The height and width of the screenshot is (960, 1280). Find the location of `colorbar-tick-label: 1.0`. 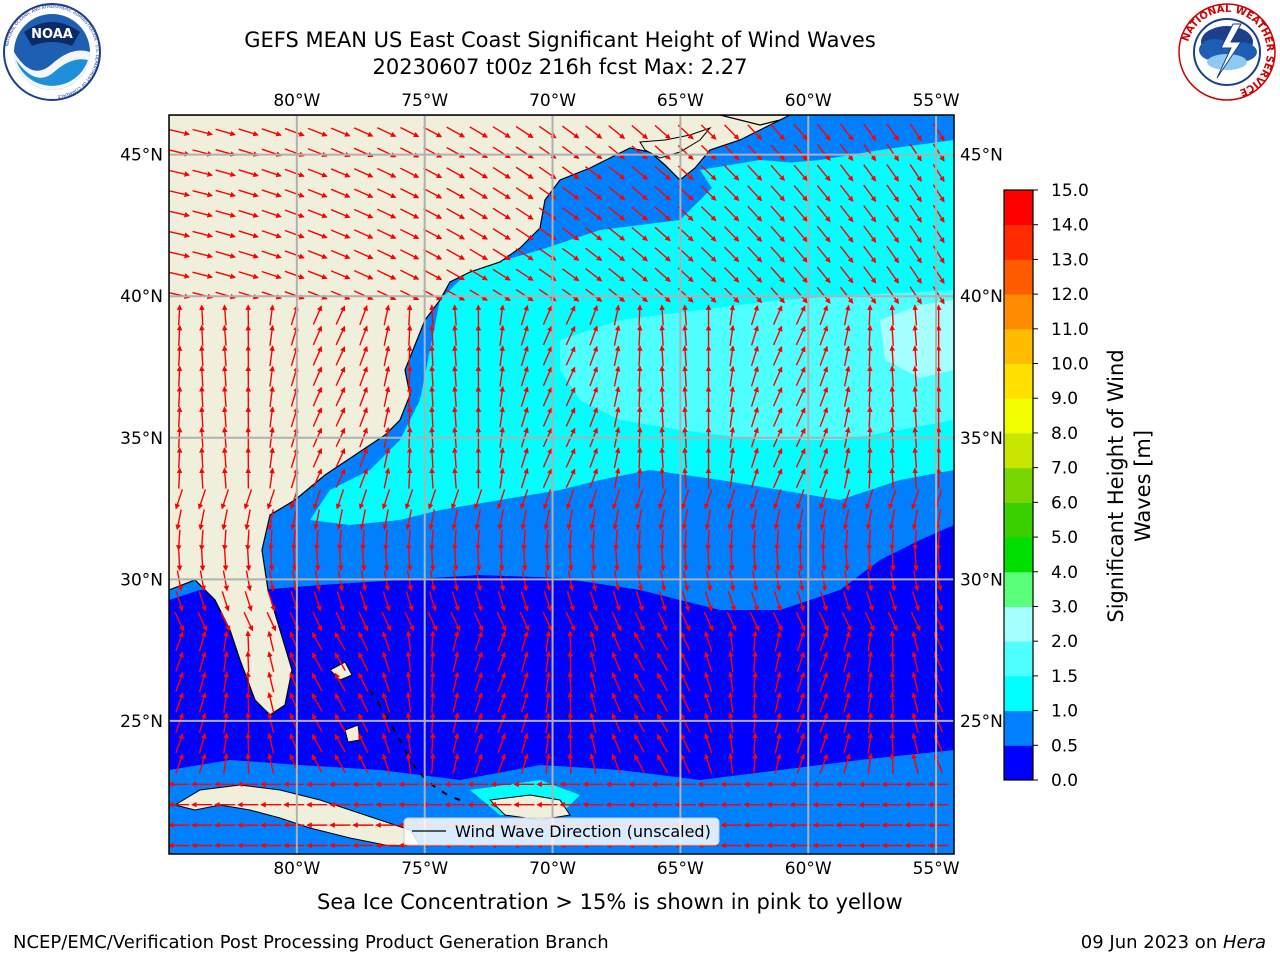

colorbar-tick-label: 1.0 is located at coordinates (1064, 712).